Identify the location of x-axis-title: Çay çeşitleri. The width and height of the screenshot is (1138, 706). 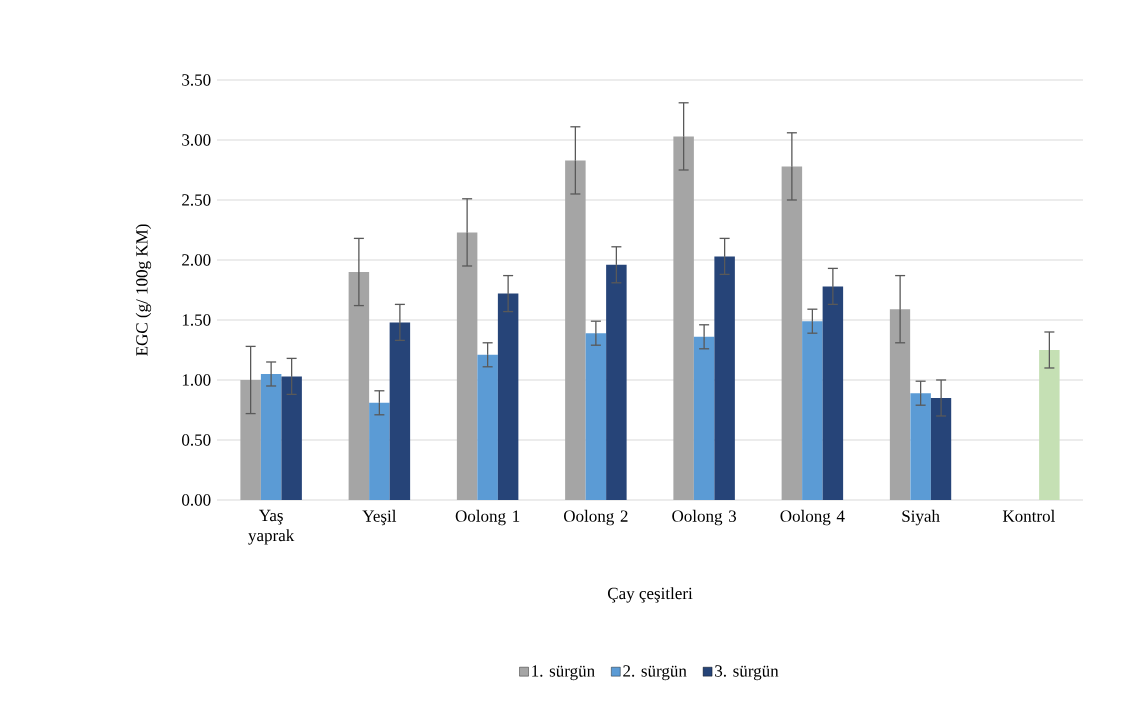
(650, 595).